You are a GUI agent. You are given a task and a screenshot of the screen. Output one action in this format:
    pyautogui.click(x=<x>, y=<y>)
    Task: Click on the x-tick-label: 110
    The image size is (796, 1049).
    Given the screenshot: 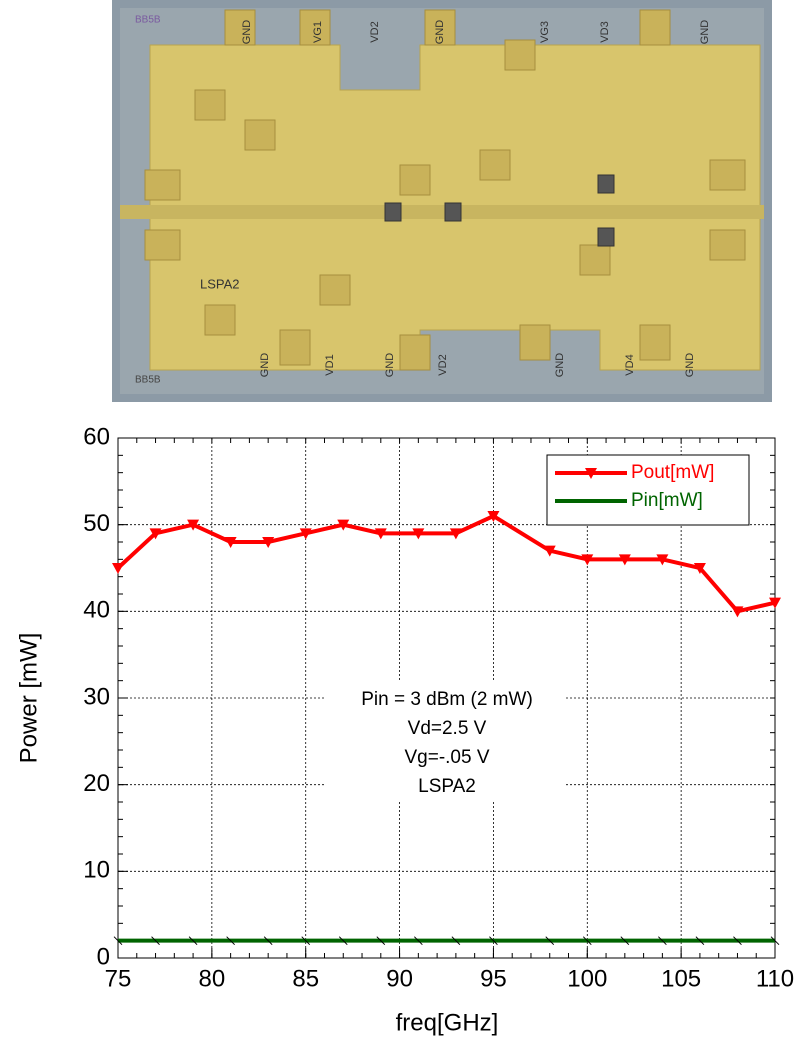 What is the action you would take?
    pyautogui.click(x=775, y=978)
    